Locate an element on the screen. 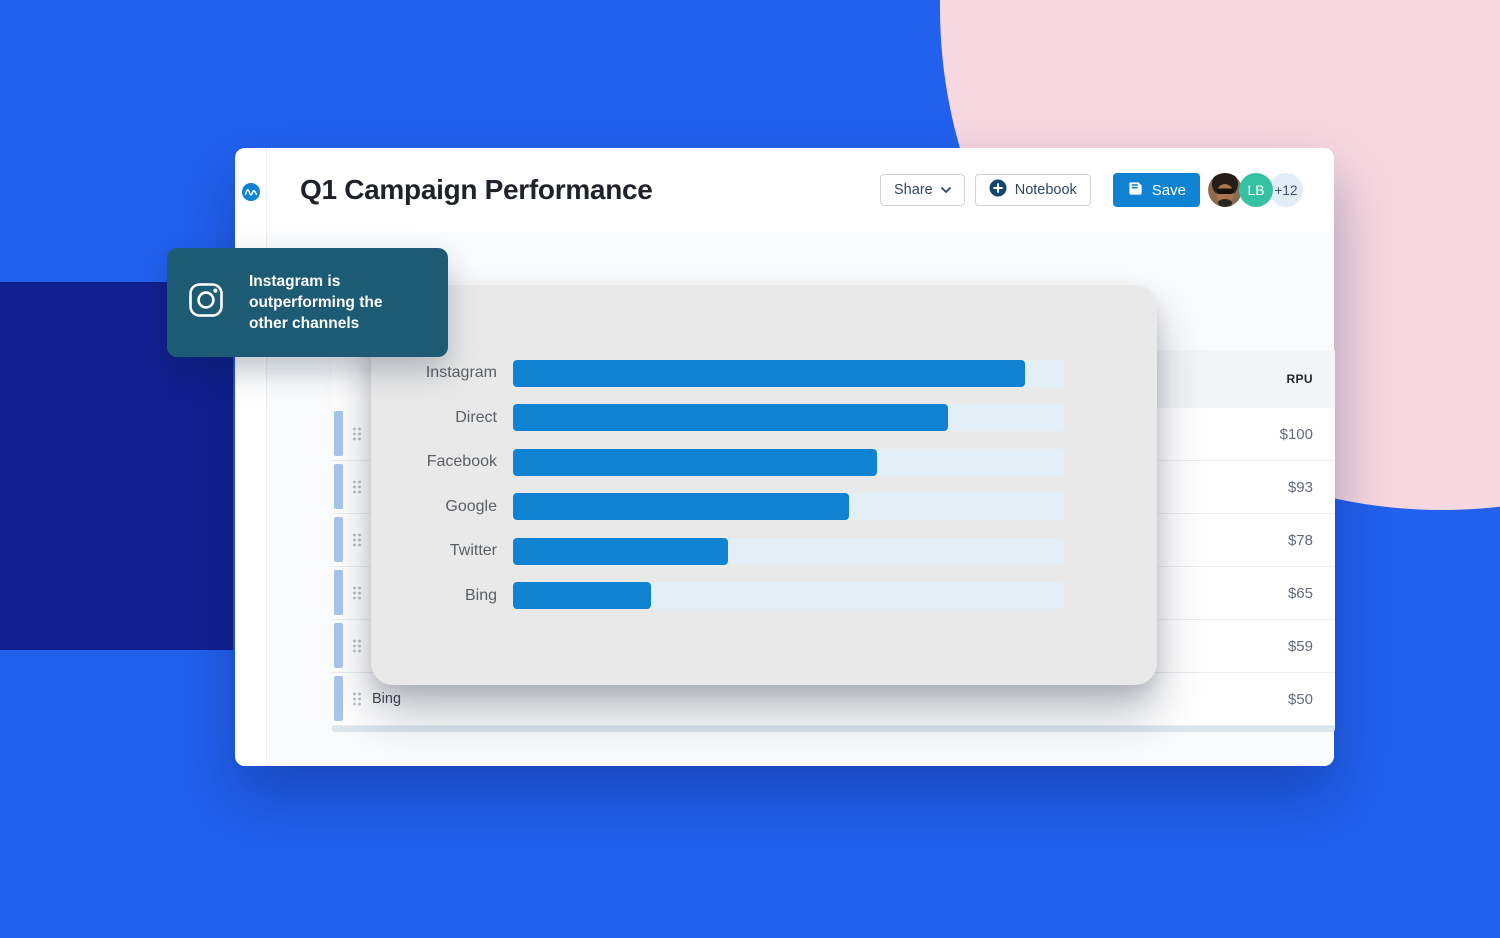  left-rail is located at coordinates (251, 457).